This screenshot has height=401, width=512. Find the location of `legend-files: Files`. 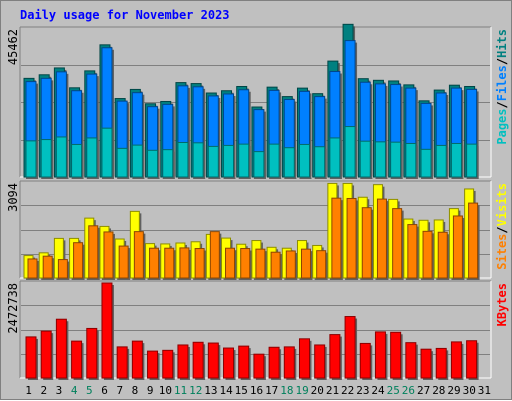

legend-files: Files is located at coordinates (502, 83).